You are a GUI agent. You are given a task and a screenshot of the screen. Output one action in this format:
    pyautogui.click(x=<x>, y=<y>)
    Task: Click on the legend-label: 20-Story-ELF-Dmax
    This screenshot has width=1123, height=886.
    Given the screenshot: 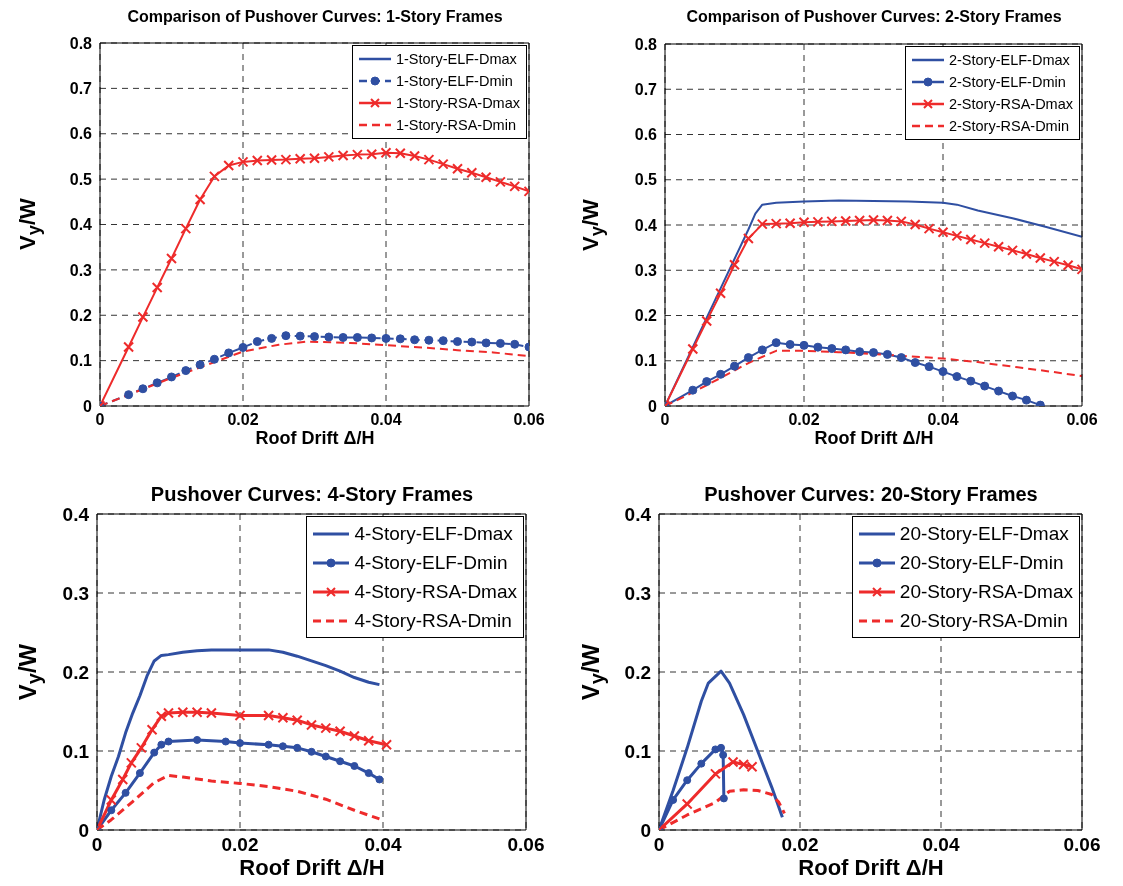 What is the action you would take?
    pyautogui.click(x=984, y=534)
    